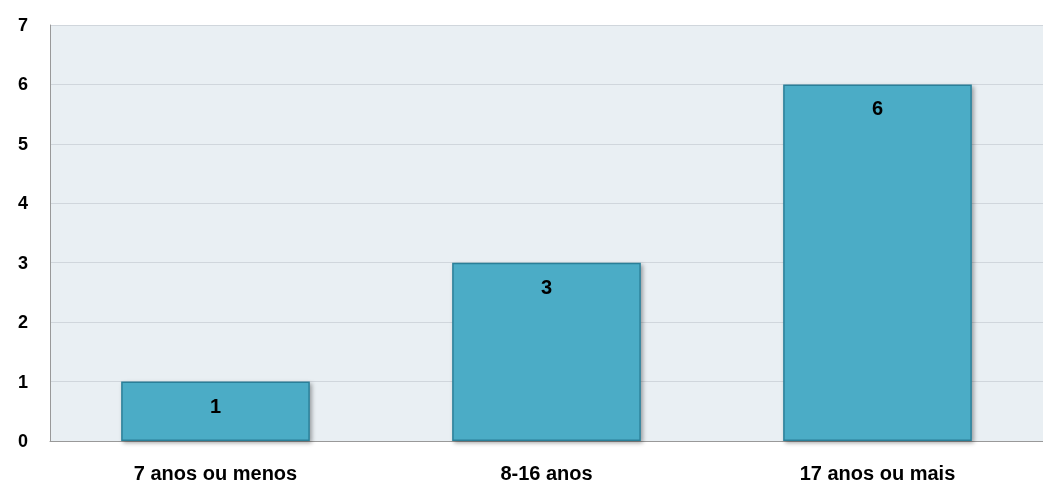 The width and height of the screenshot is (1043, 492). Describe the element at coordinates (215, 473) in the screenshot. I see `x-tick-label: 7 anos ou menos` at that location.